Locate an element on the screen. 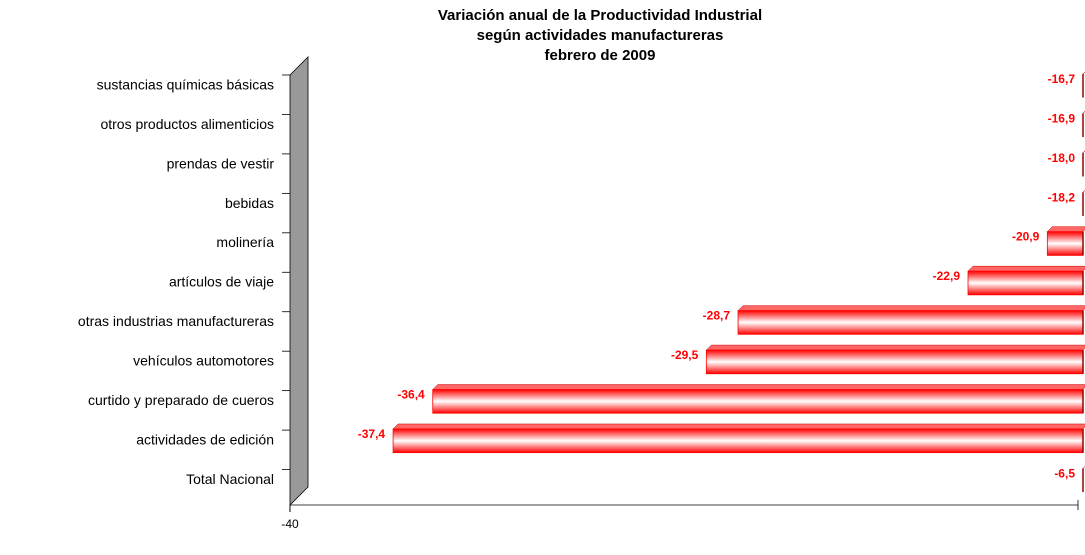  value-label: -28,7 is located at coordinates (717, 316).